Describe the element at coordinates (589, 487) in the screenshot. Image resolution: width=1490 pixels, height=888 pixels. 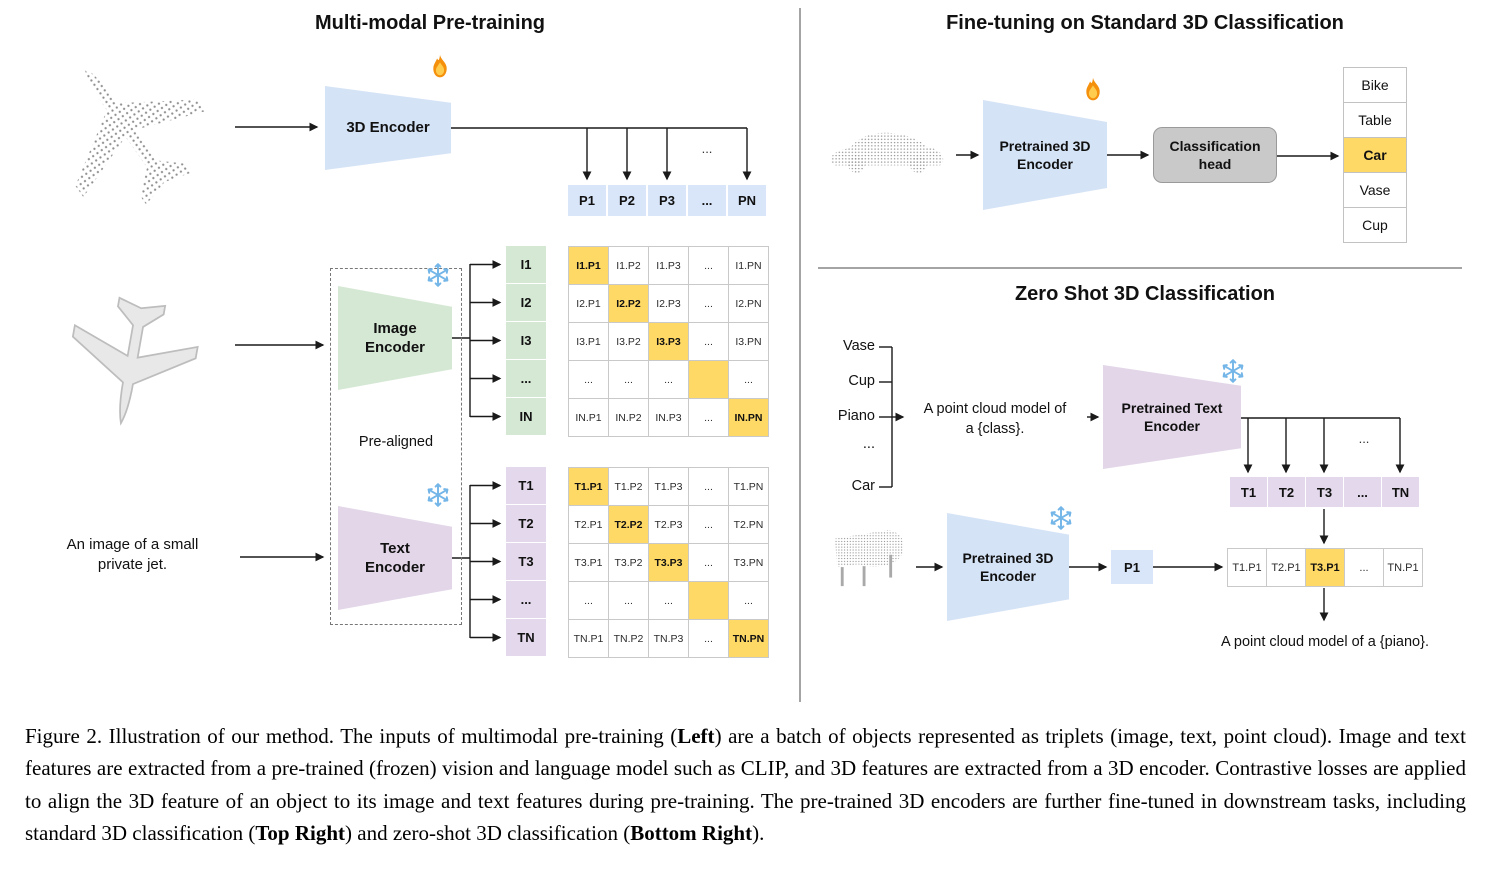
I see `matrix-cell: T1.P1` at that location.